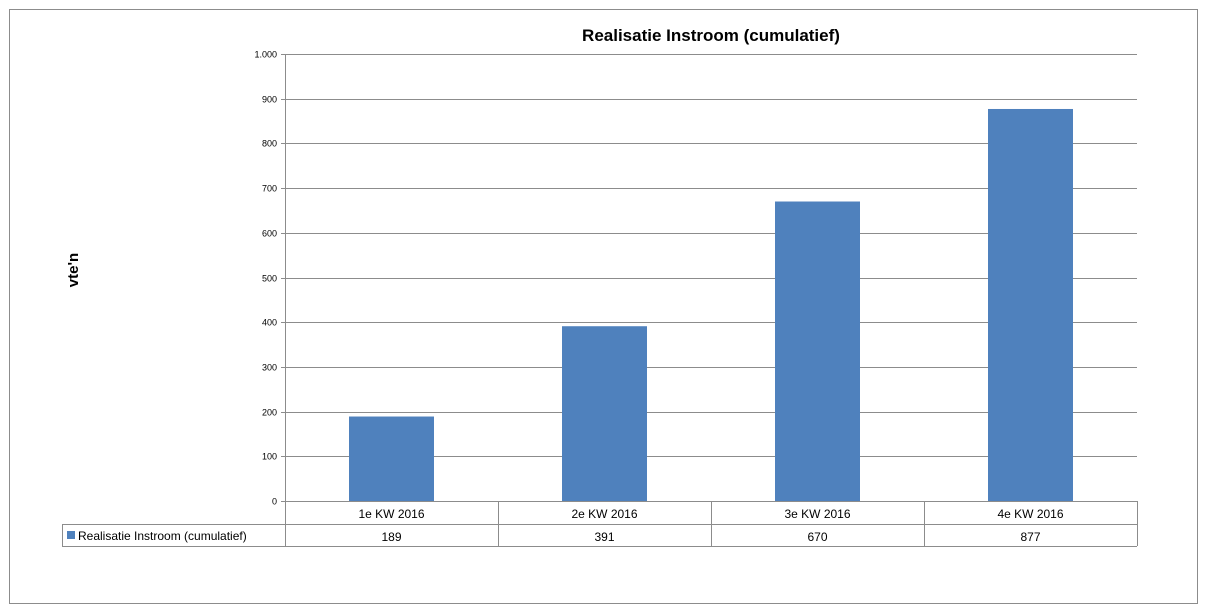 Image resolution: width=1208 pixels, height=614 pixels. Describe the element at coordinates (269, 189) in the screenshot. I see `y-tick-label: 700` at that location.